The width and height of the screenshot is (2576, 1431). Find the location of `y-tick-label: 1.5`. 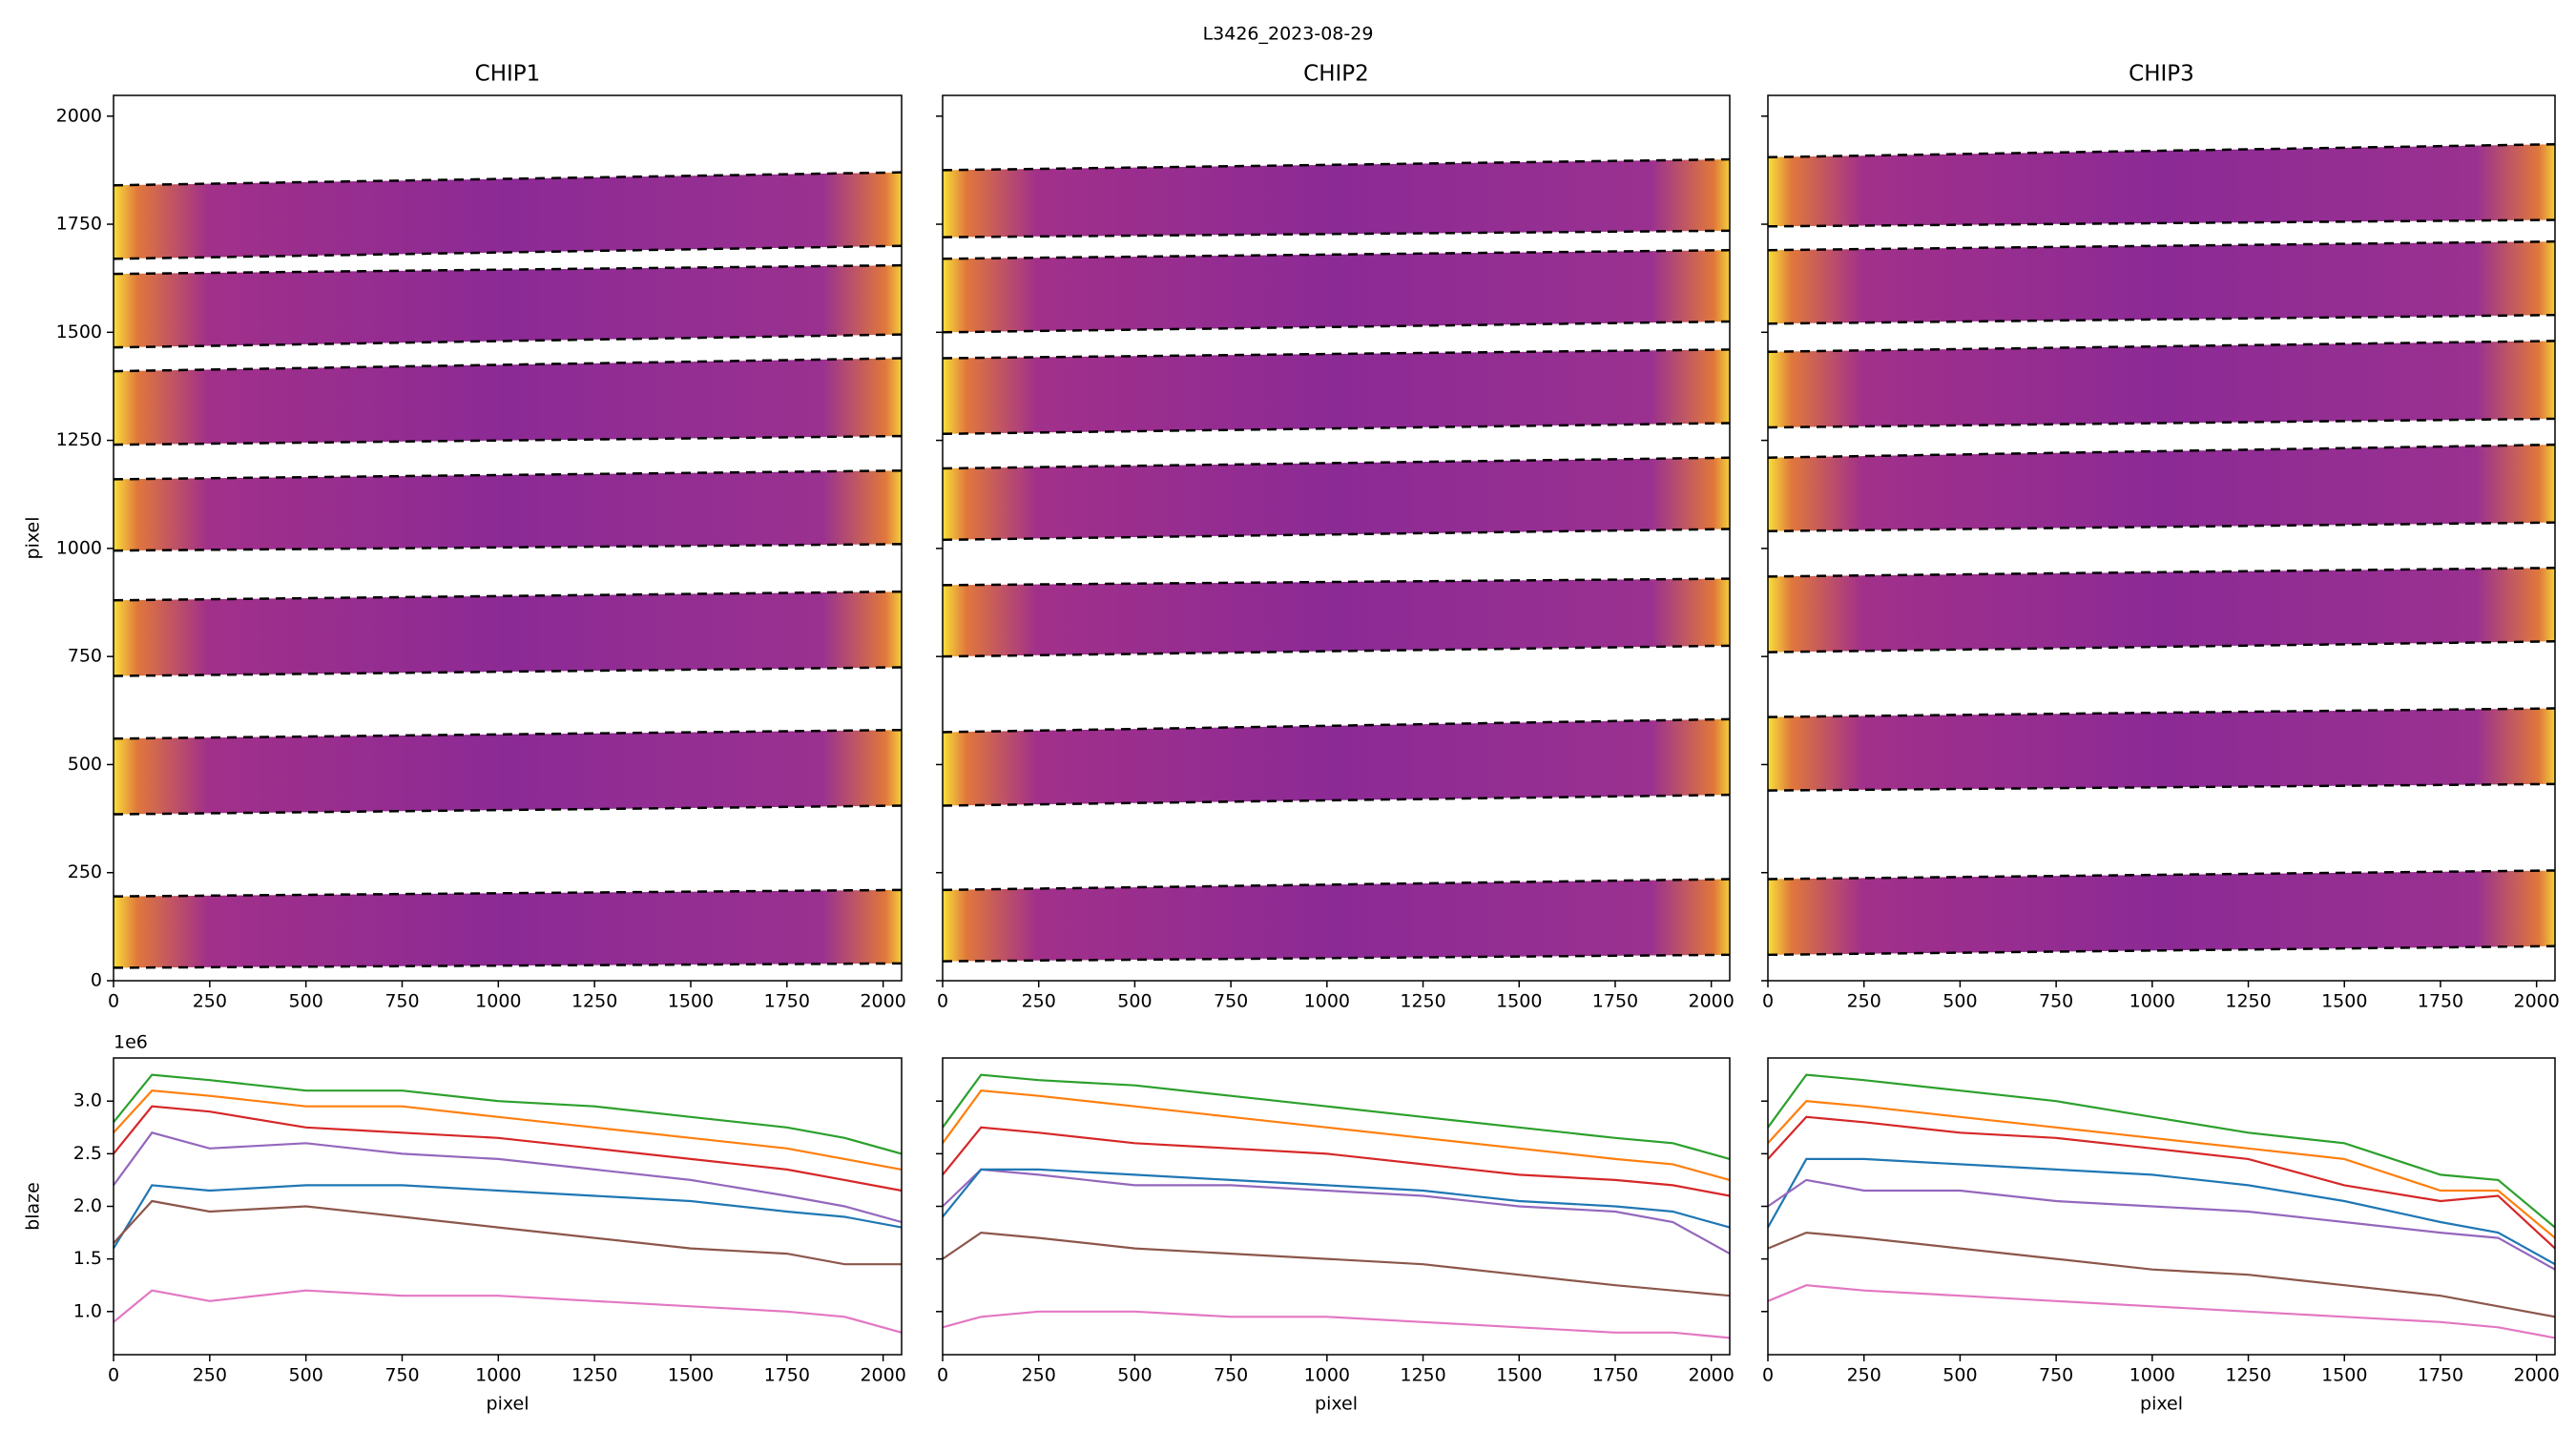

y-tick-label: 1.5 is located at coordinates (87, 1258).